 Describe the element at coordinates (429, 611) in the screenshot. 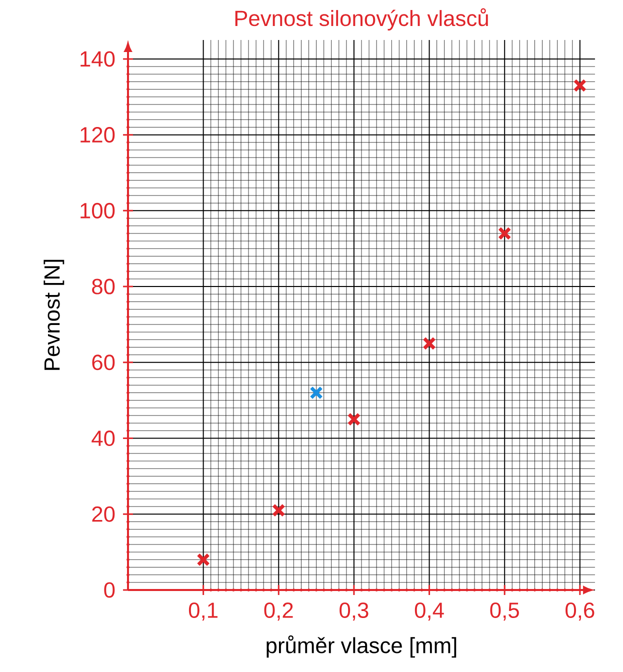

I see `x-tick-label: 0,4` at that location.